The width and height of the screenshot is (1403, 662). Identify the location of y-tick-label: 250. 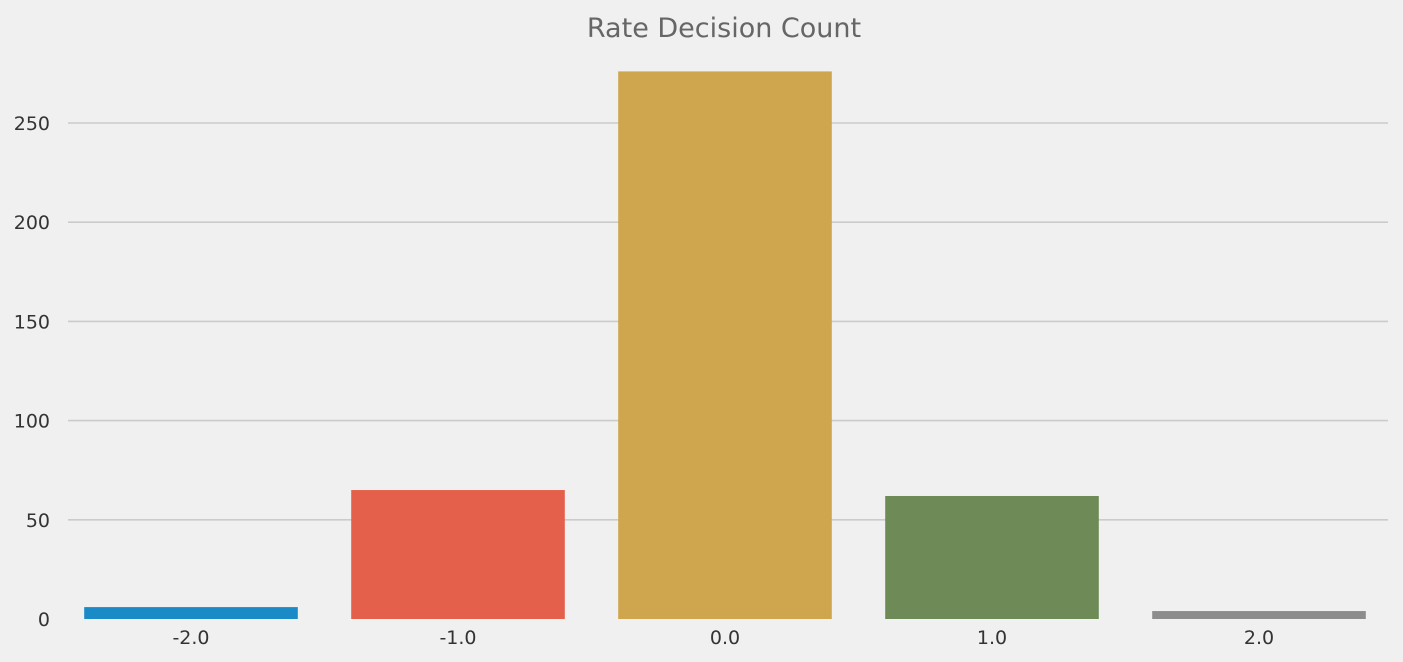
(32, 124).